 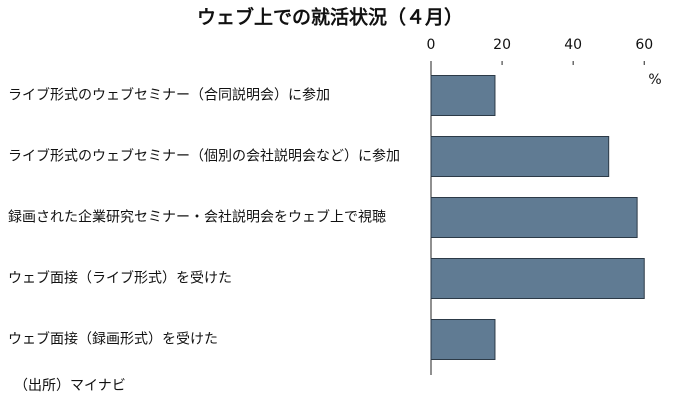 I want to click on x-tick-label: 0, so click(x=431, y=45).